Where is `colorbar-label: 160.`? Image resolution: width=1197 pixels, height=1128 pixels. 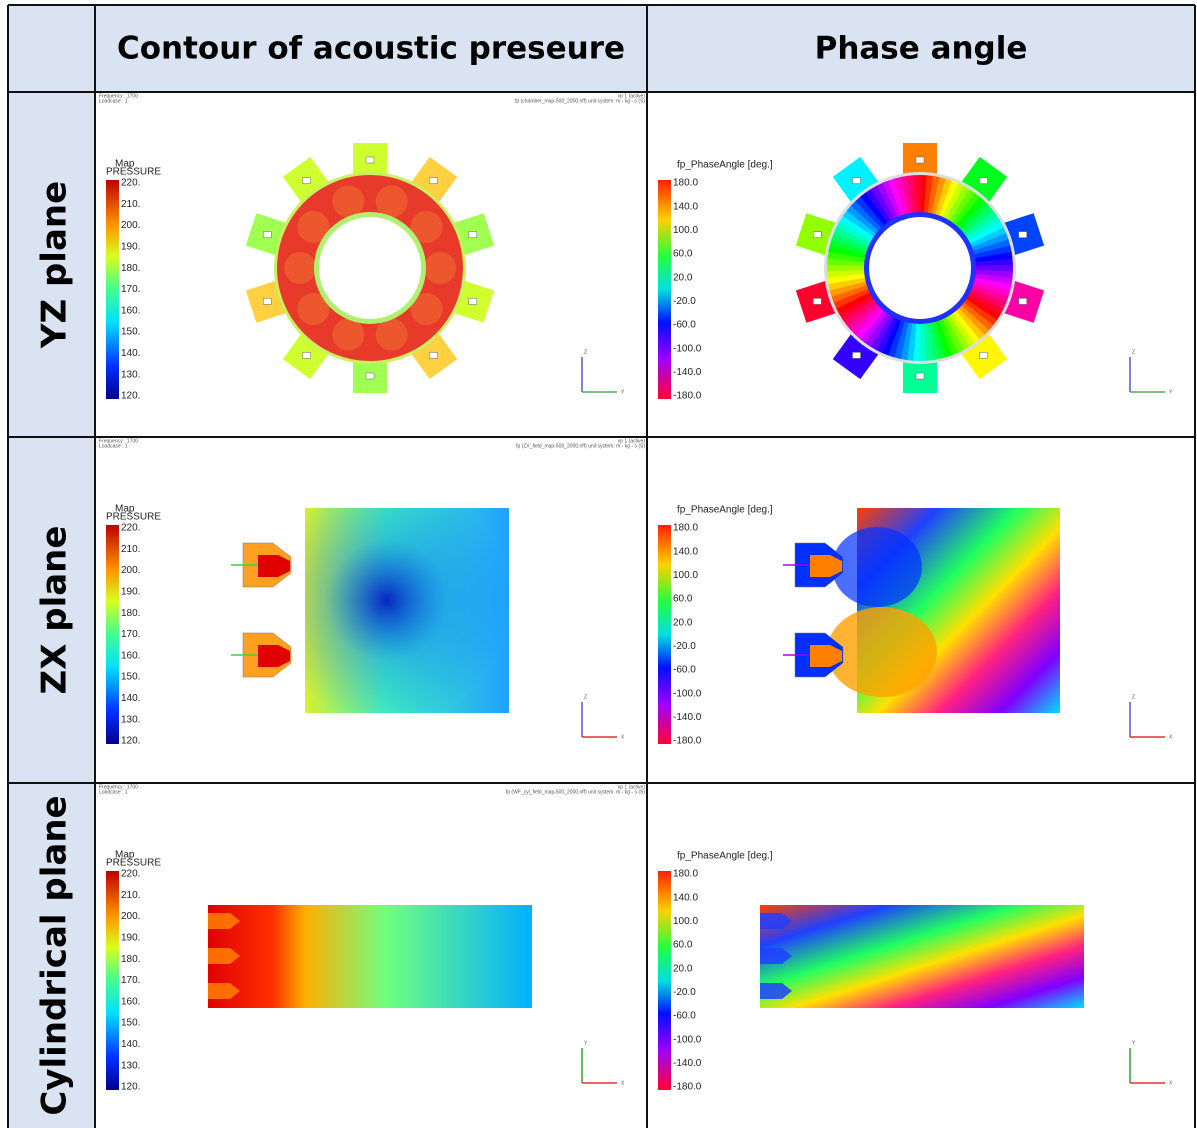 colorbar-label: 160. is located at coordinates (130, 1001).